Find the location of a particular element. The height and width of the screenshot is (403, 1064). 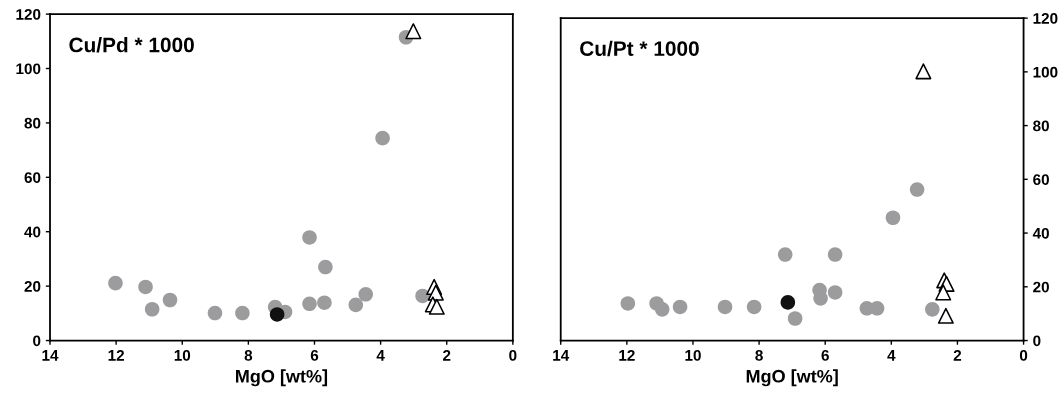

y-tick-label: 60 is located at coordinates (32, 178).